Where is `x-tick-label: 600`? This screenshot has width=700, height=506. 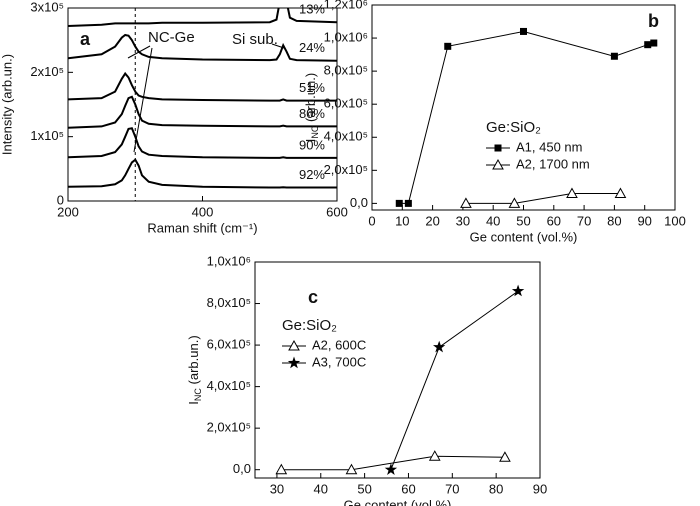
x-tick-label: 600 is located at coordinates (337, 211).